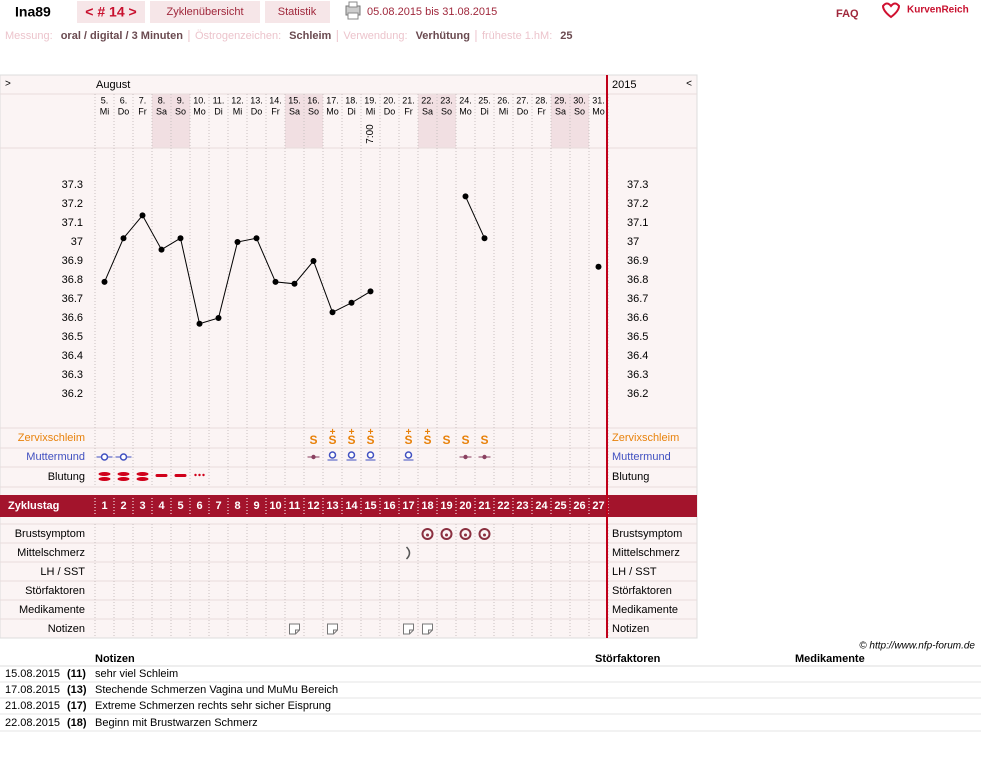 This screenshot has width=981, height=758. I want to click on logo-text: KurvenReich, so click(938, 10).